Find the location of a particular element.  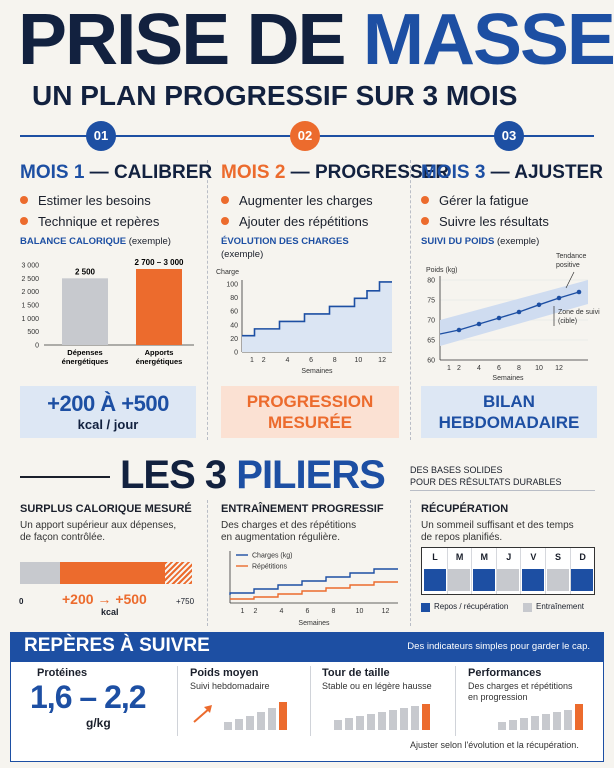

trend-annotation: positive is located at coordinates (568, 265).